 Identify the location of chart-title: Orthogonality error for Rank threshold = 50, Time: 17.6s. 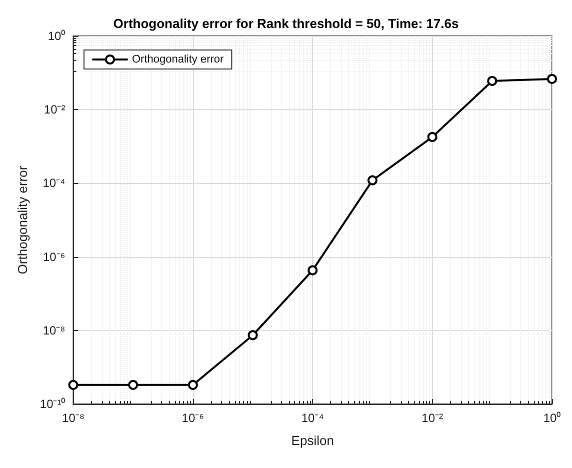
(286, 23).